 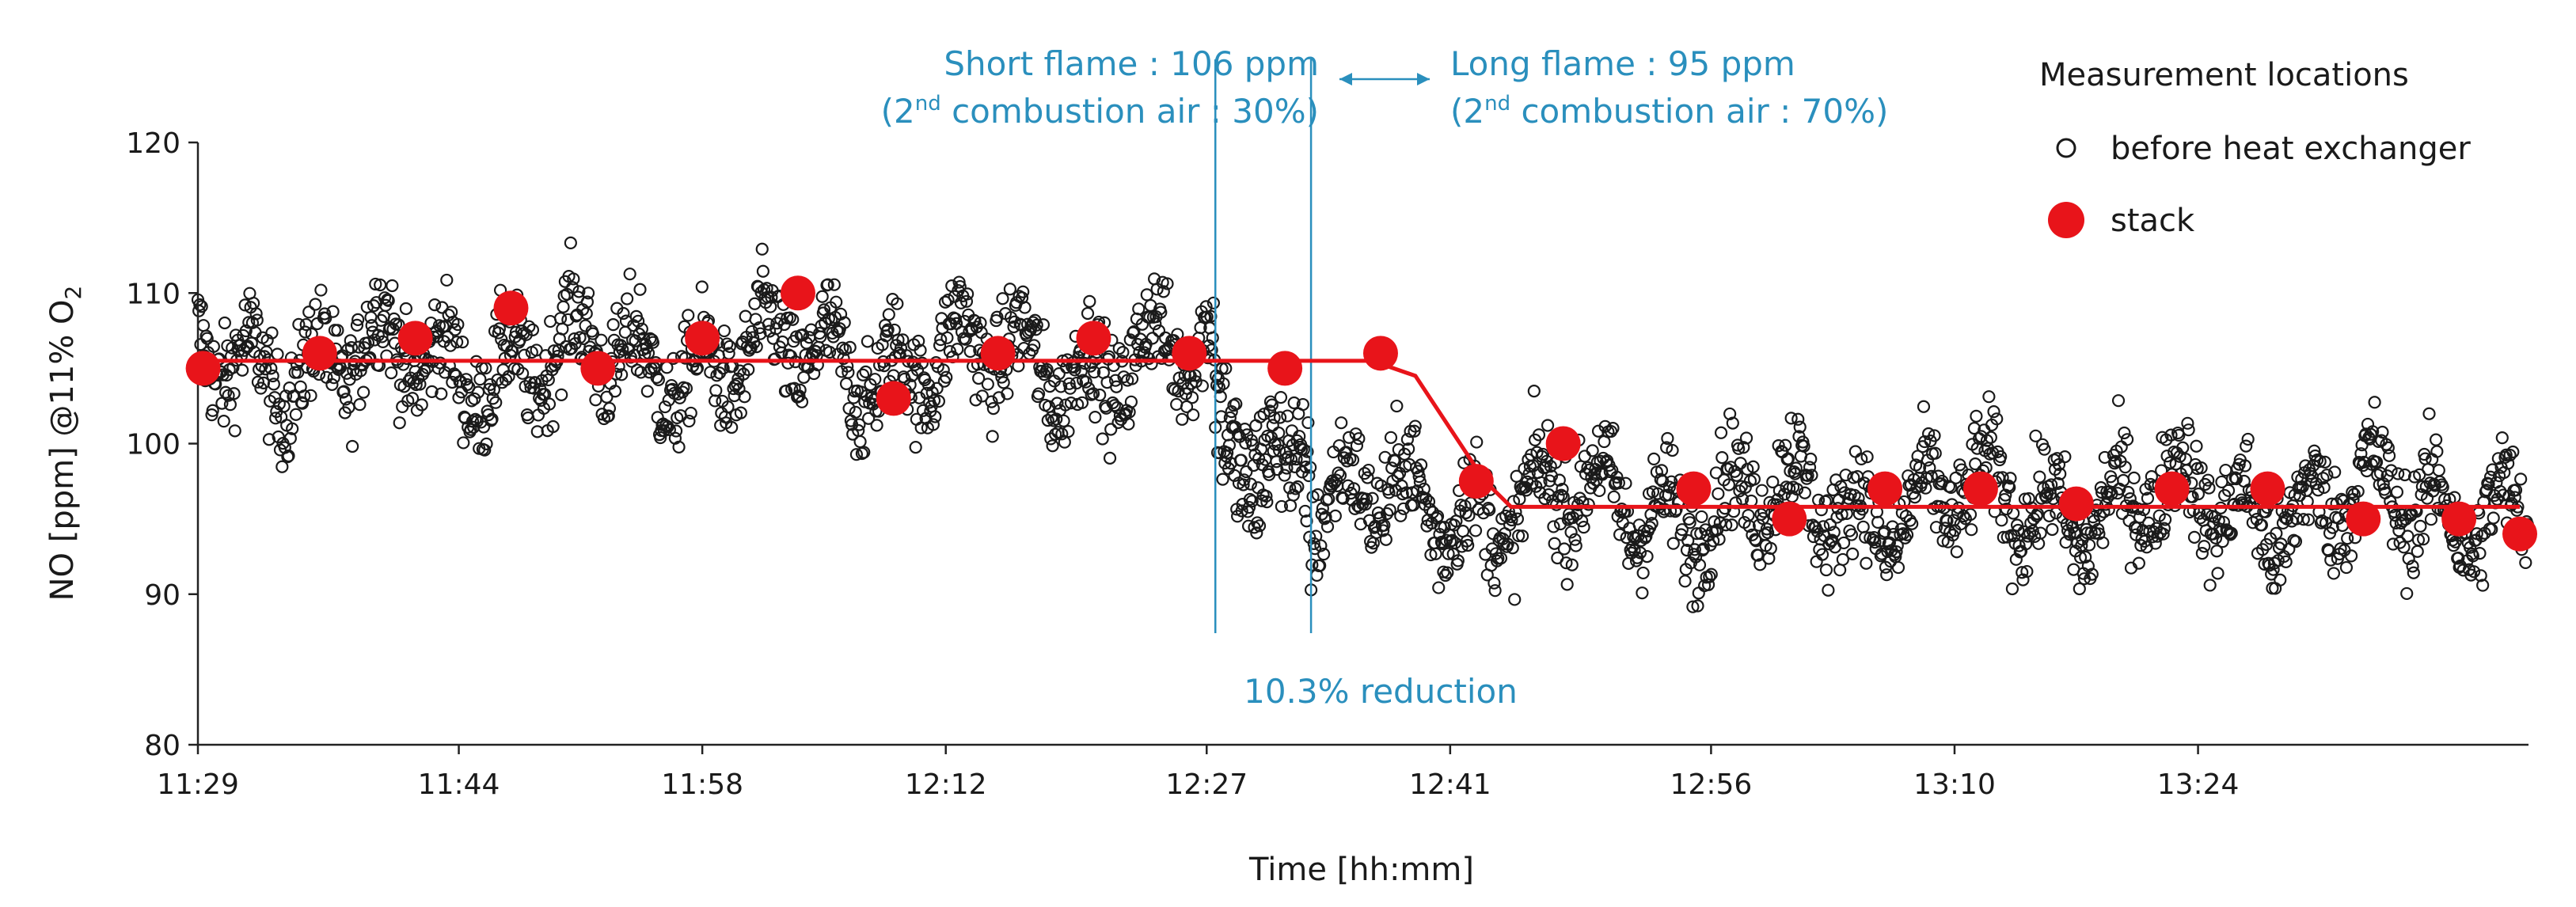 What do you see at coordinates (1130, 111) in the screenshot?
I see `short-air-post: combustion air : 30%)` at bounding box center [1130, 111].